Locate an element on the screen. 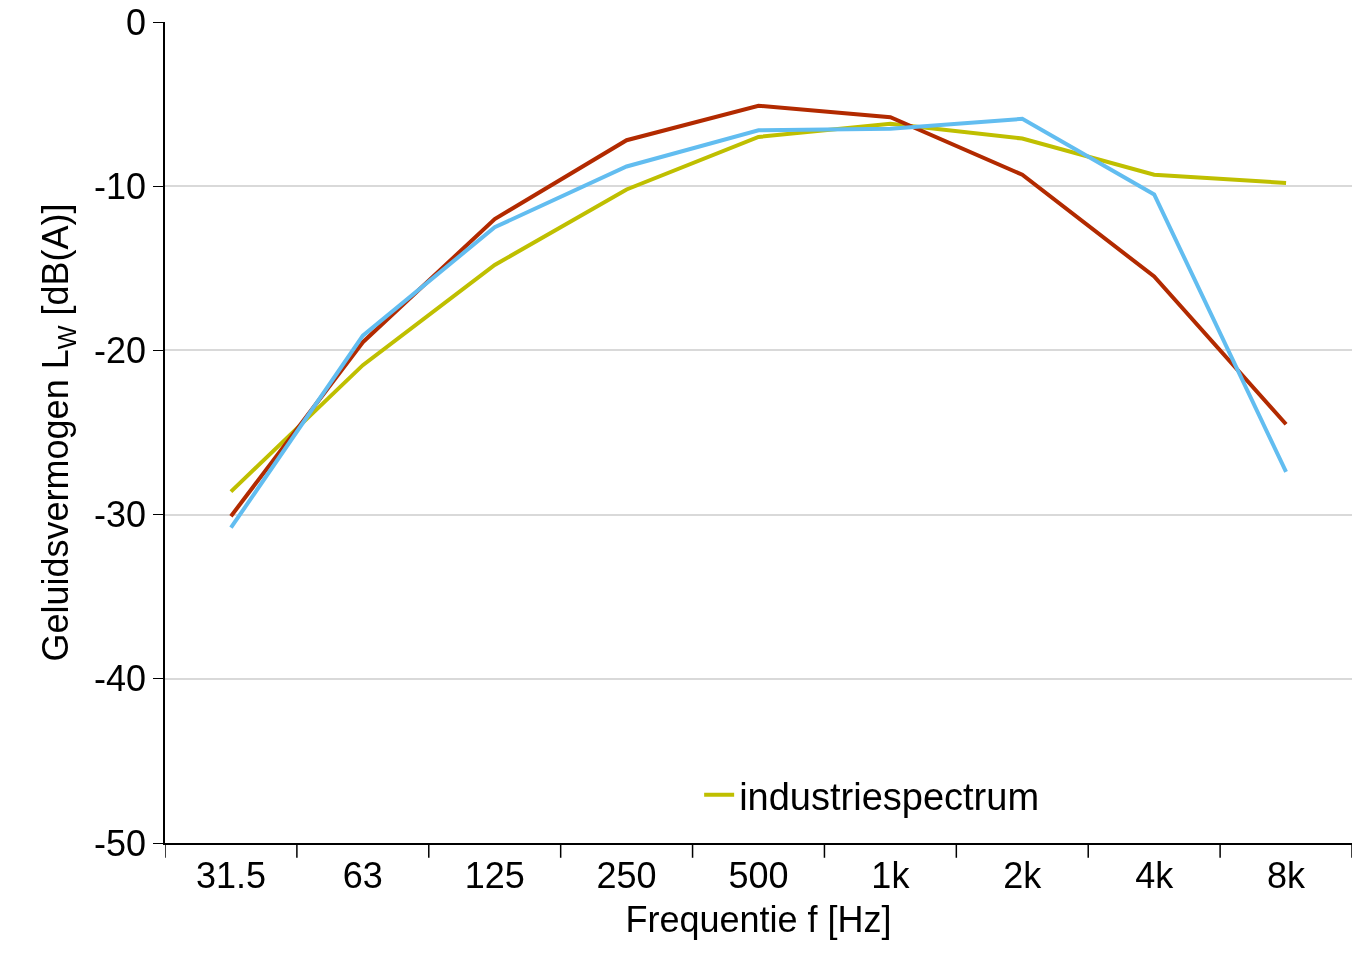  legend-label: industriespectrum is located at coordinates (889, 796).